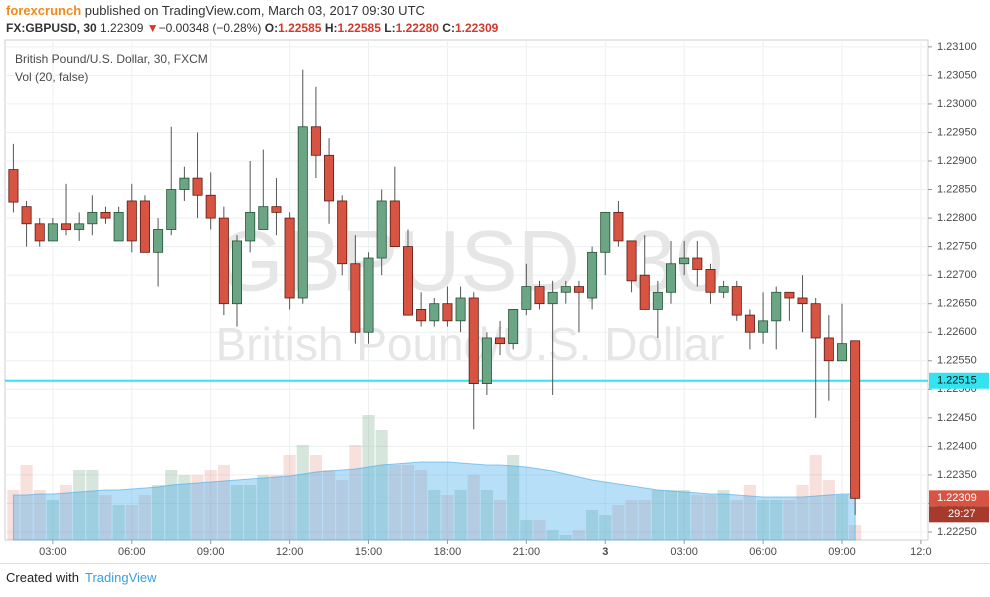 The height and width of the screenshot is (597, 990). What do you see at coordinates (684, 552) in the screenshot?
I see `x-tick-label: 03:00` at bounding box center [684, 552].